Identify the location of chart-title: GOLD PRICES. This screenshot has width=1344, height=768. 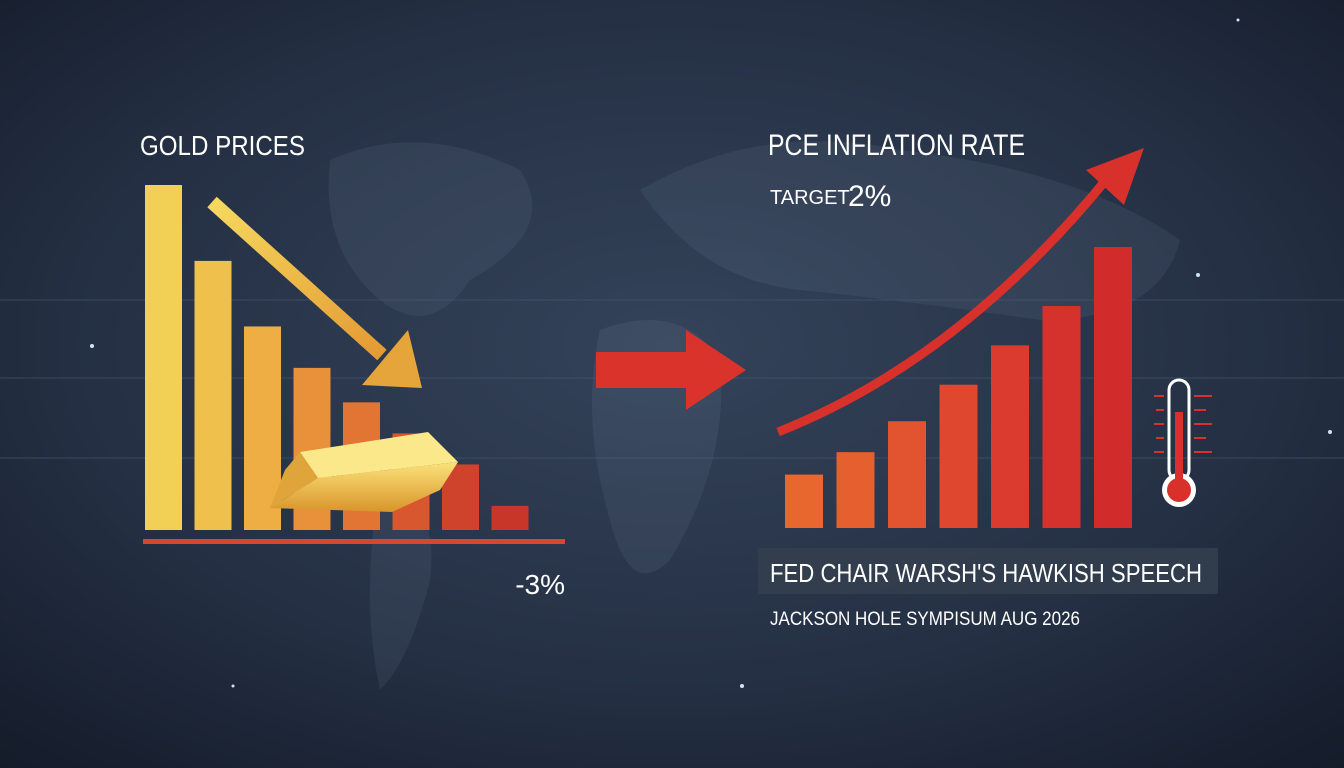
(222, 145).